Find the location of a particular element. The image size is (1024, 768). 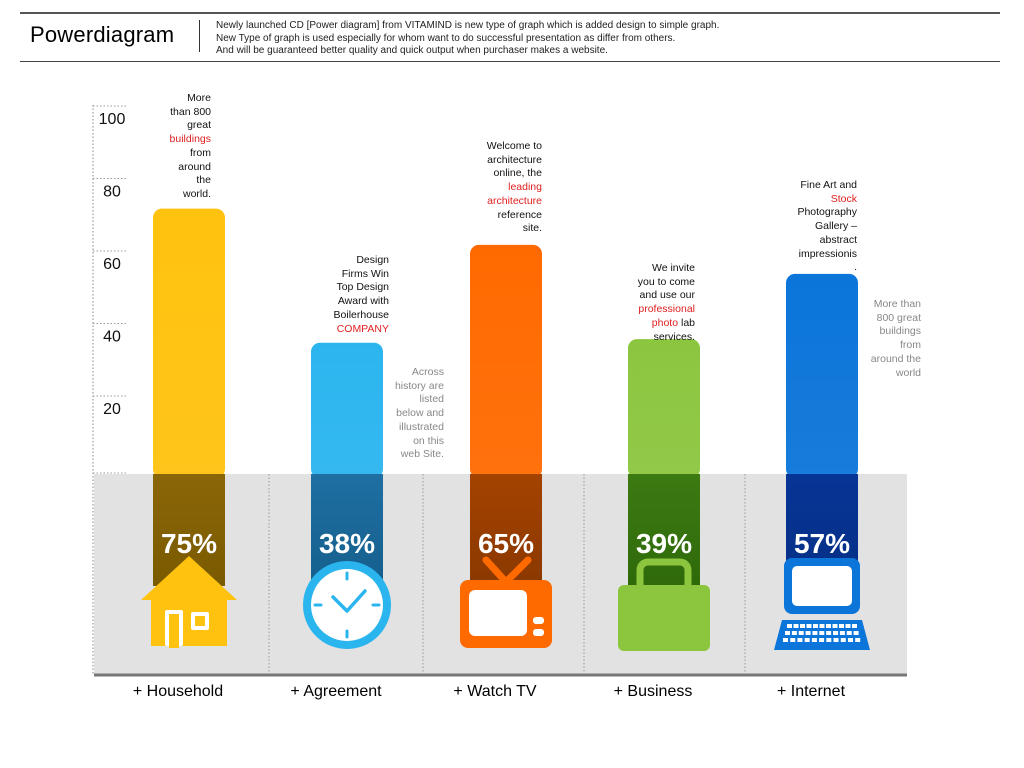

house-icon is located at coordinates (189, 602).